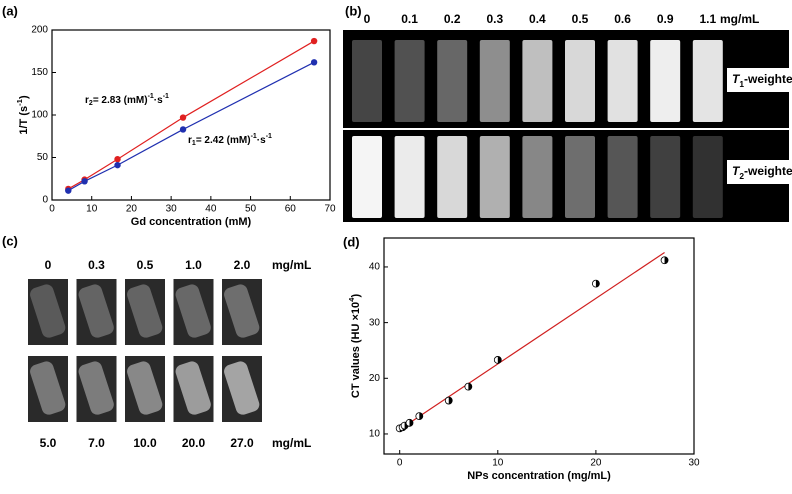 The height and width of the screenshot is (494, 792). Describe the element at coordinates (242, 265) in the screenshot. I see `concentration-label: 2.0` at that location.